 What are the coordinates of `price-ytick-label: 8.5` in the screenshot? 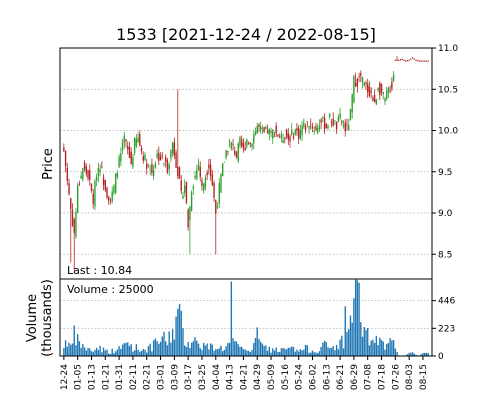 It's located at (445, 255).